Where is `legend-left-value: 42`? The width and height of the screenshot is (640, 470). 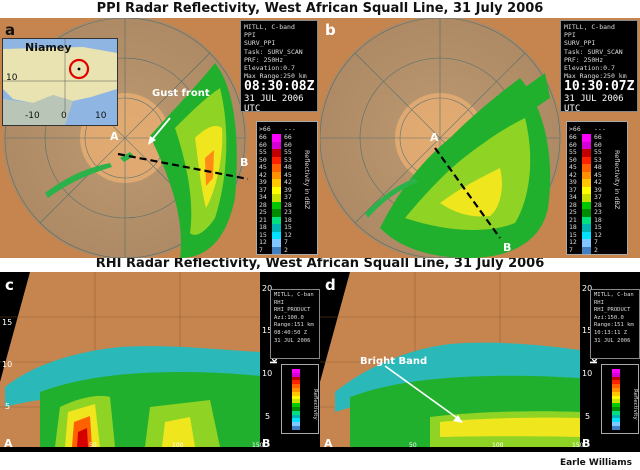 legend-left-value: 42 is located at coordinates (573, 174).